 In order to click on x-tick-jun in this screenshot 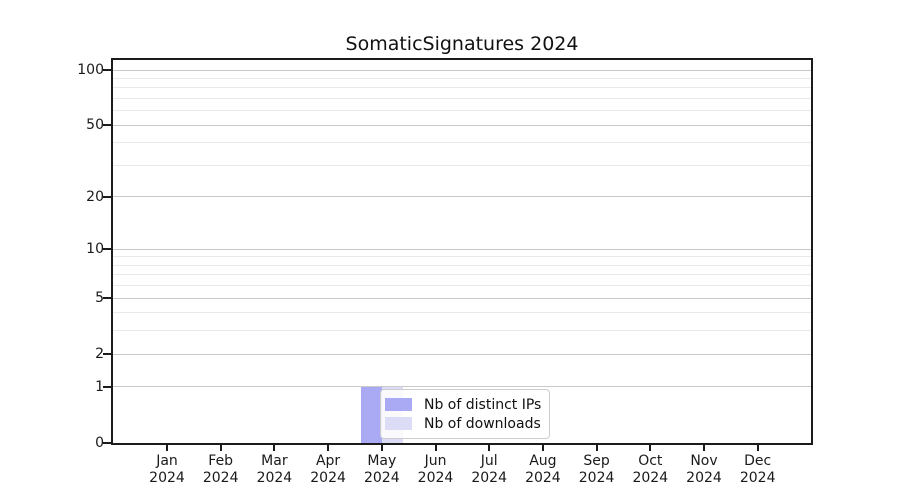, I will do `click(435, 448)`.